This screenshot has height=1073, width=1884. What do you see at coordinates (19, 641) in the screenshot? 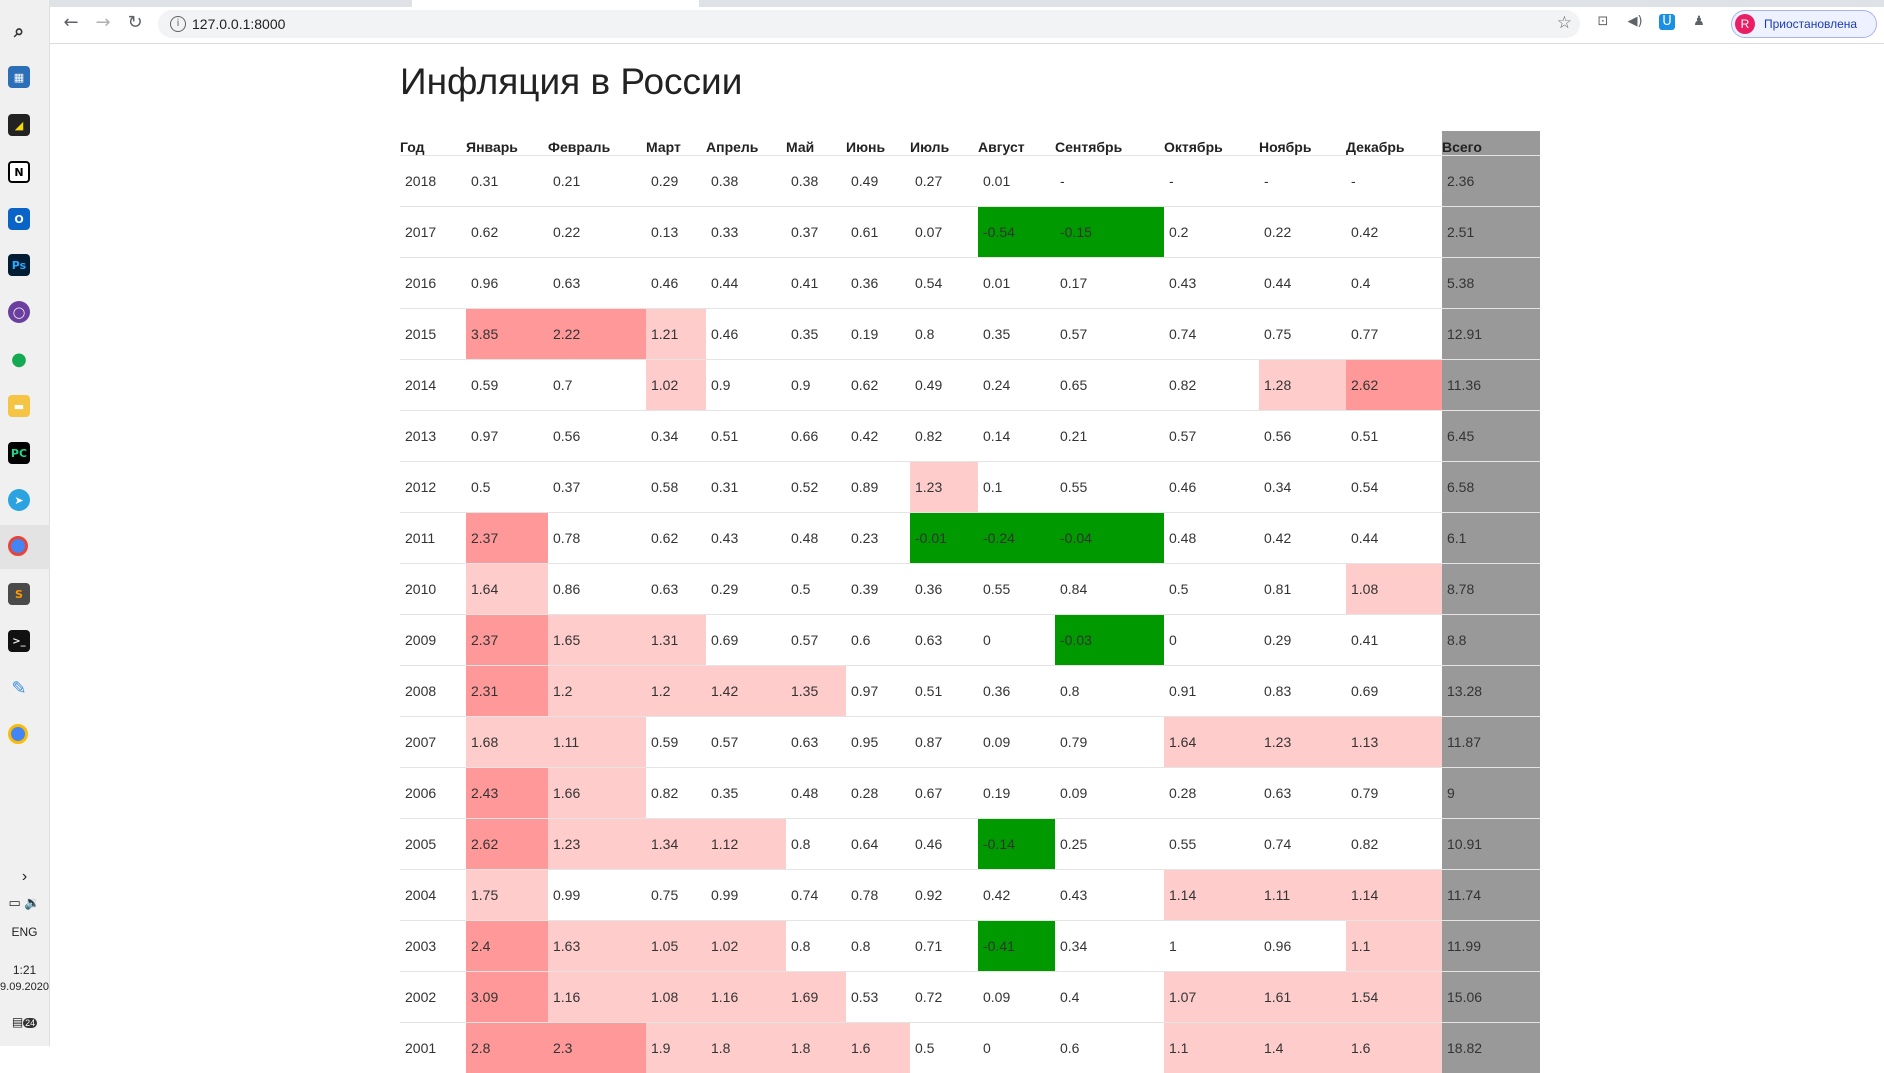
I see `terminal-icon: >_` at bounding box center [19, 641].